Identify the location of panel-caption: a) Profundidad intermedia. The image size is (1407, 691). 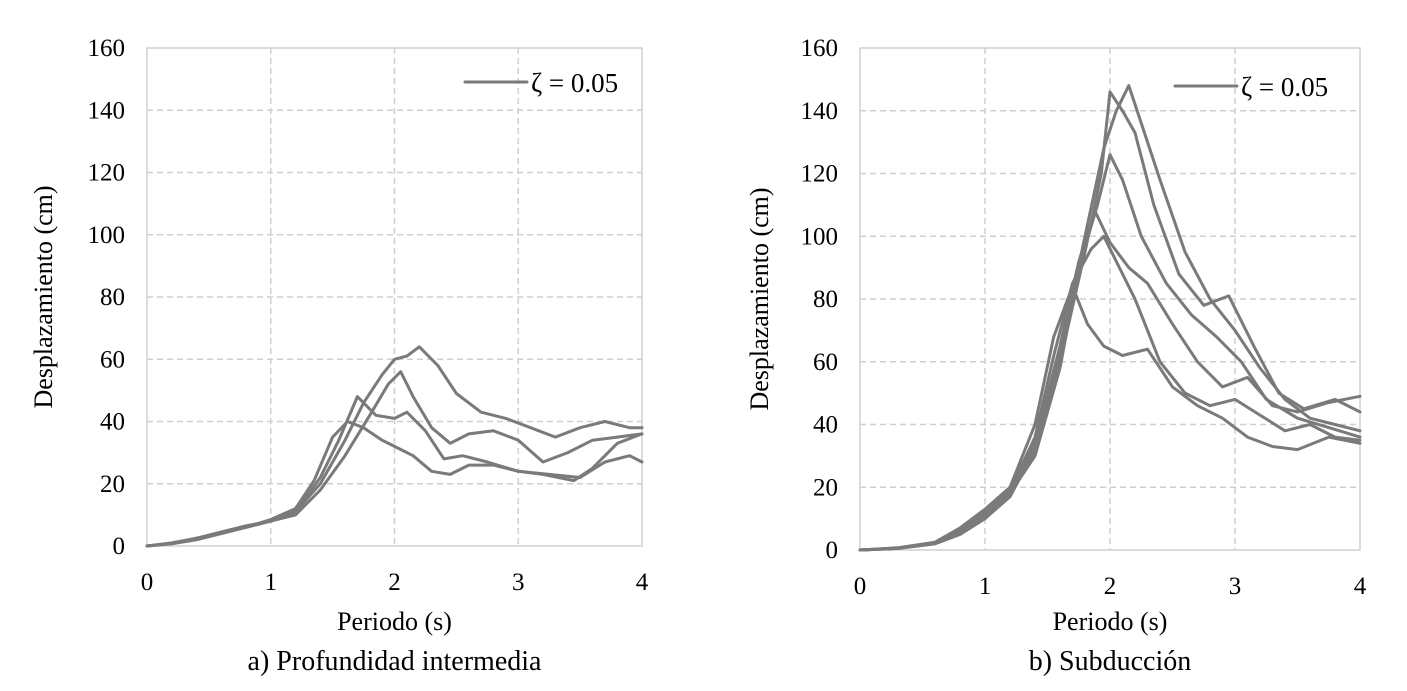
(395, 661).